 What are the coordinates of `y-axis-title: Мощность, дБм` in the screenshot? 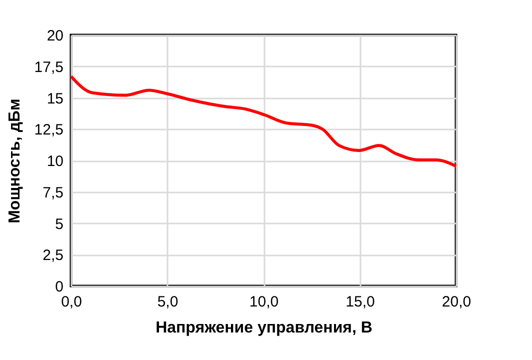 It's located at (15, 161).